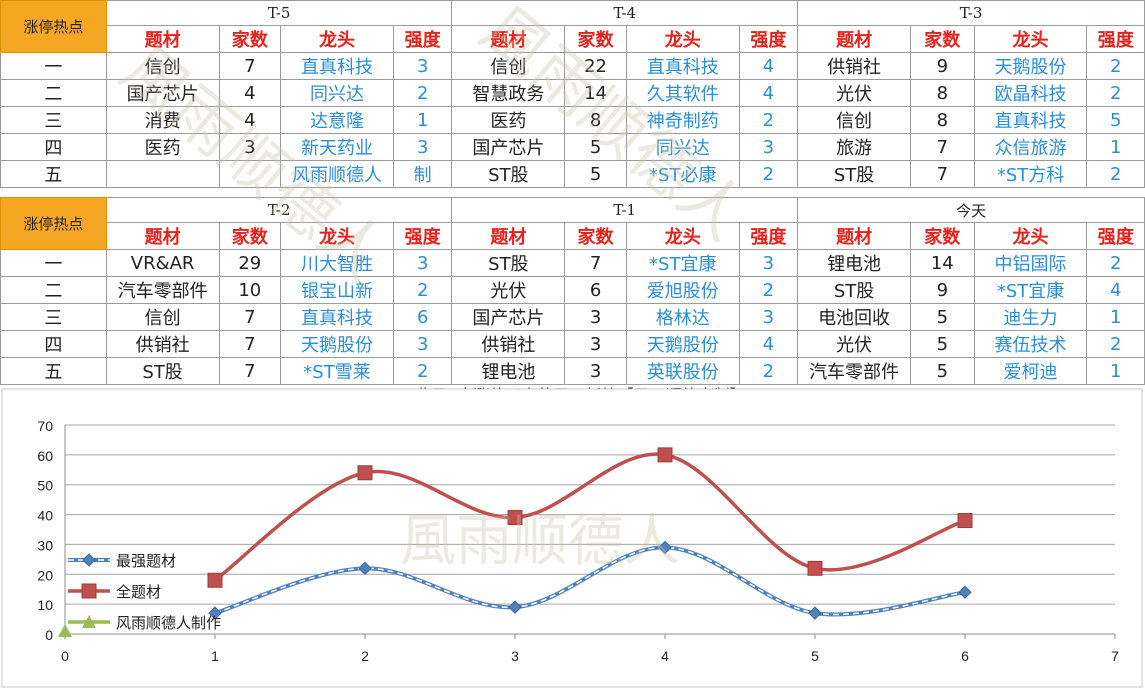 Image resolution: width=1145 pixels, height=689 pixels. Describe the element at coordinates (854, 371) in the screenshot. I see `theme-cell: 汽车零部件` at that location.